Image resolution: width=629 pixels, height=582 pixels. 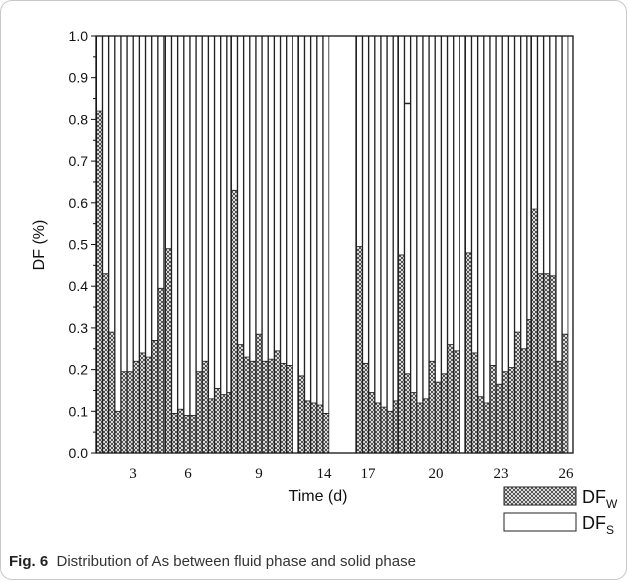 What do you see at coordinates (79, 286) in the screenshot?
I see `y-tick-label: 0.4` at bounding box center [79, 286].